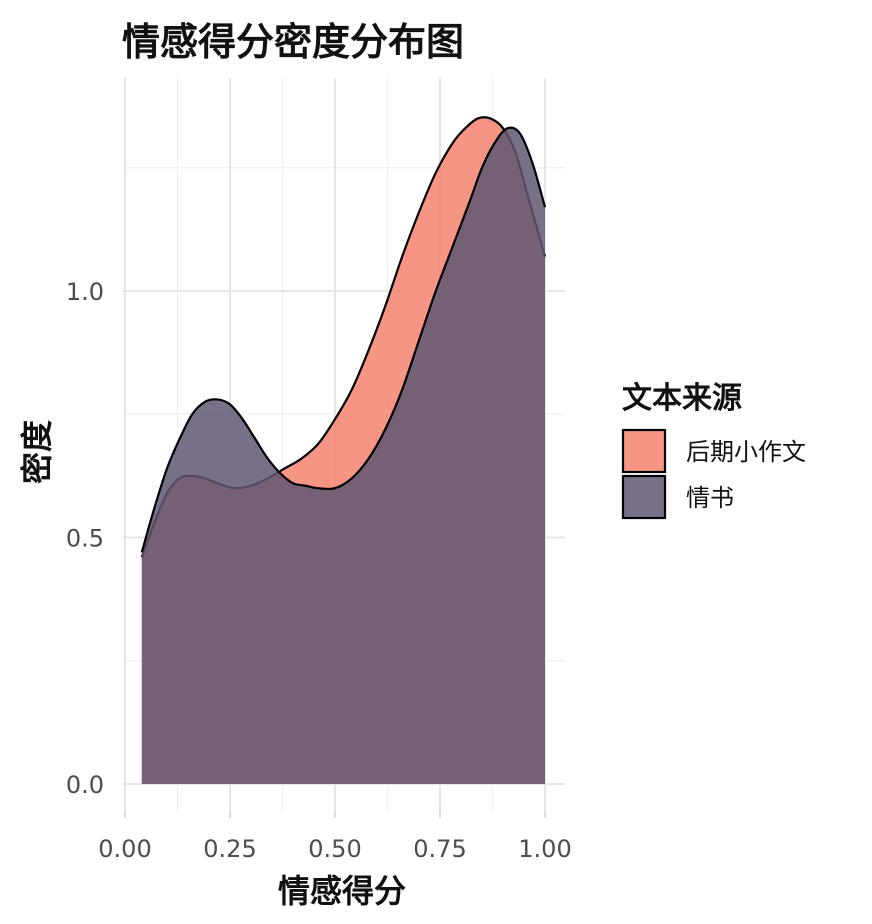  I want to click on y-axis-ticks: 0.0 0.5 1.0, so click(85, 538).